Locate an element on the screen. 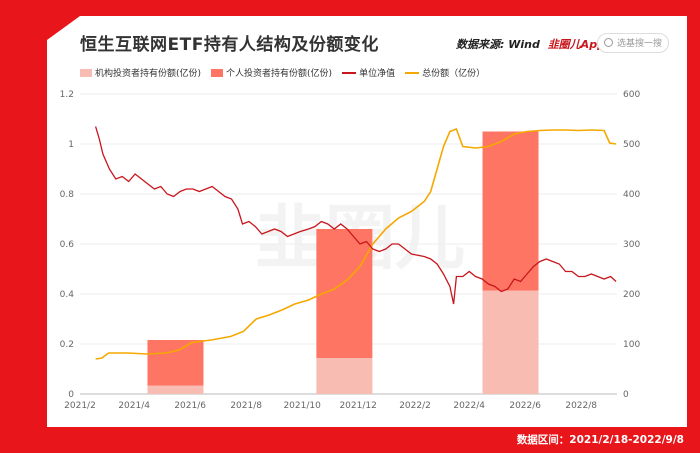 The height and width of the screenshot is (453, 700). legend-label: 总份额（亿份） is located at coordinates (454, 74).